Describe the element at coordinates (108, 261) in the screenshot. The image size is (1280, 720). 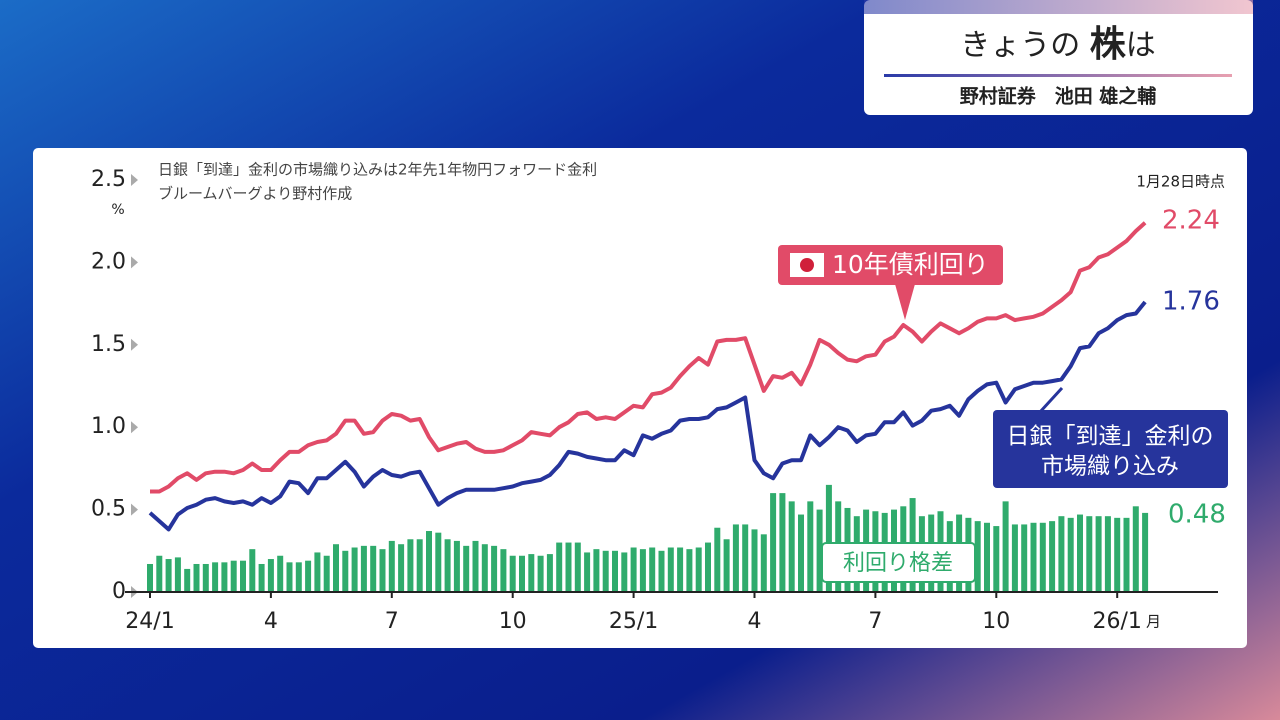
I see `y-tick-label: 2.0` at that location.